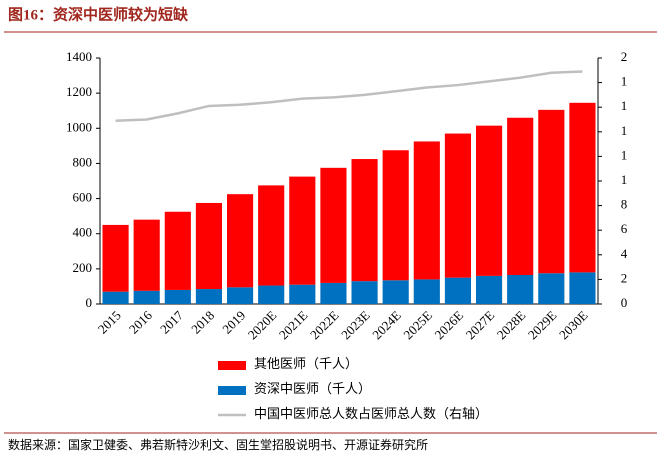 The width and height of the screenshot is (661, 460). Describe the element at coordinates (89, 302) in the screenshot. I see `y-tick-label: 0` at that location.